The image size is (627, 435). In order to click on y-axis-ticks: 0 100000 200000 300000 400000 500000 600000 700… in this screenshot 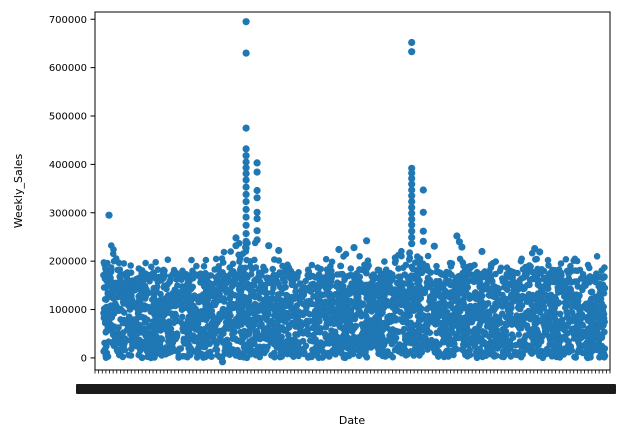, I will do `click(72, 189)`.